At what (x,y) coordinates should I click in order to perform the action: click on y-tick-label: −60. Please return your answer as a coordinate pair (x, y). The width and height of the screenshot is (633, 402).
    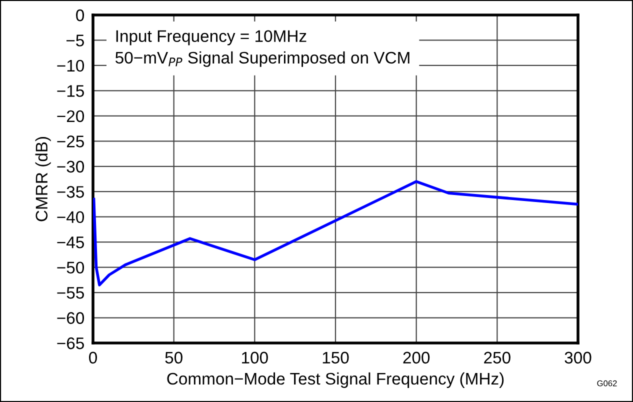
    Looking at the image, I should click on (70, 318).